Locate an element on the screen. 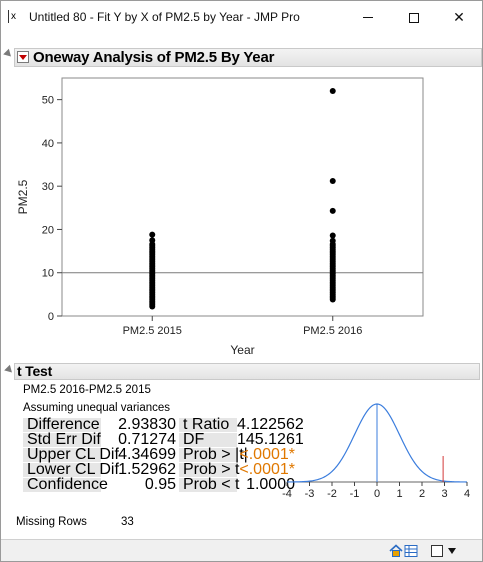  dist-tick-label: -3 is located at coordinates (310, 493).